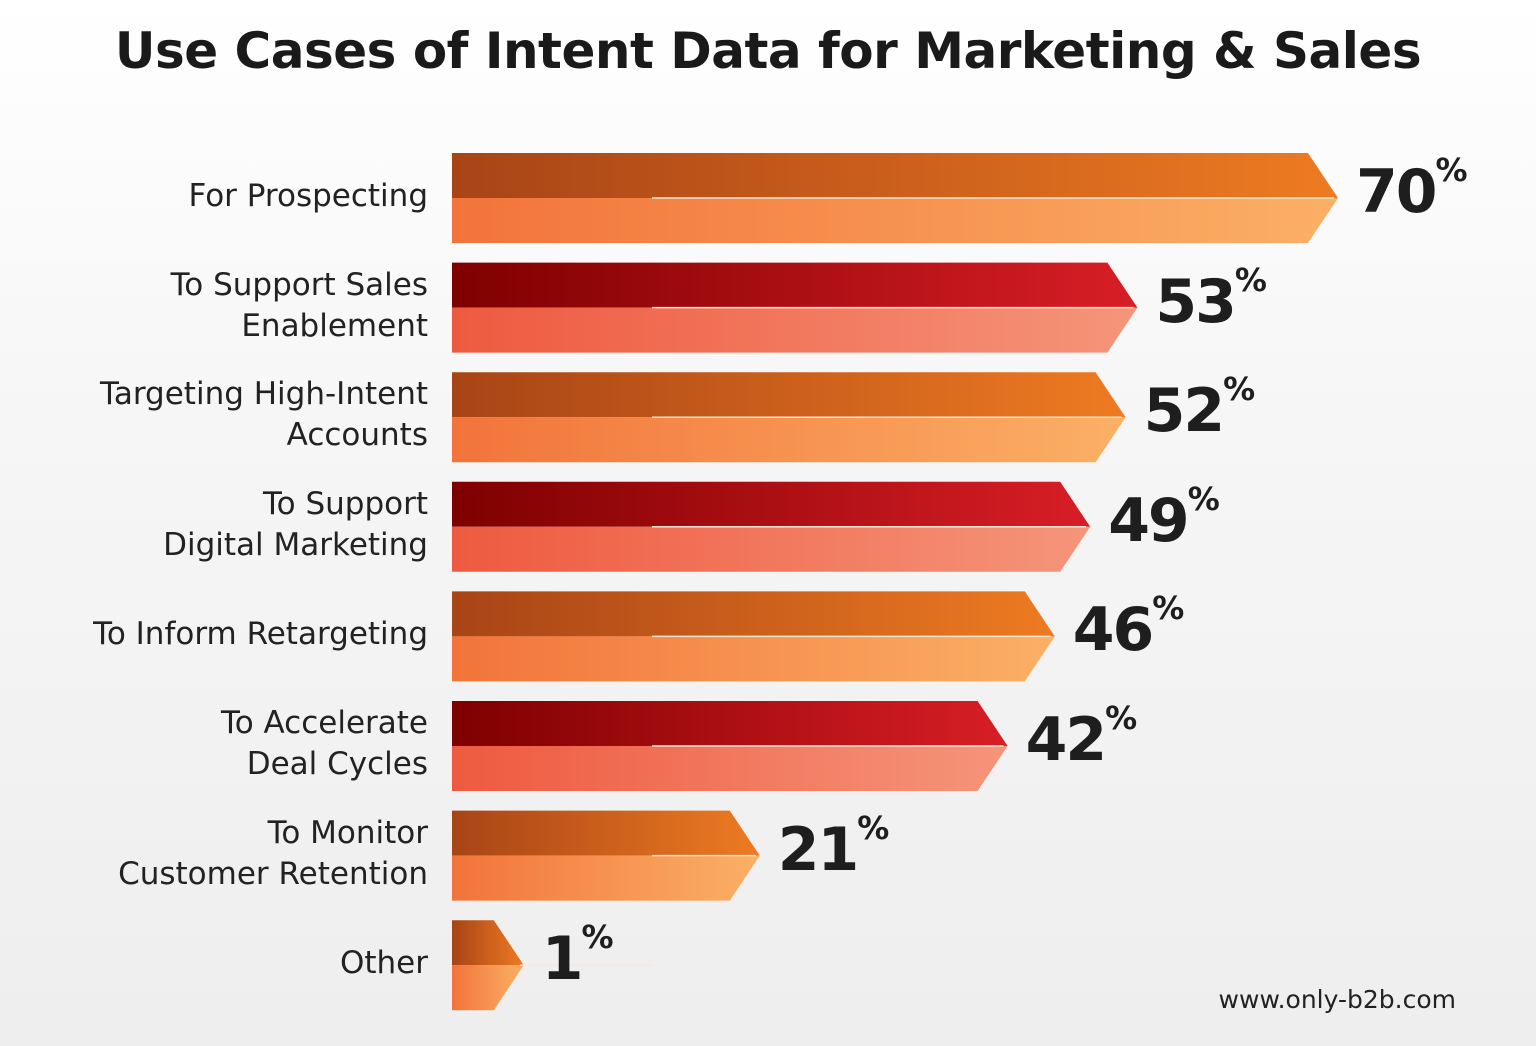 The width and height of the screenshot is (1536, 1046). What do you see at coordinates (324, 744) in the screenshot?
I see `category-label: To Accelerate Deal Cycles` at bounding box center [324, 744].